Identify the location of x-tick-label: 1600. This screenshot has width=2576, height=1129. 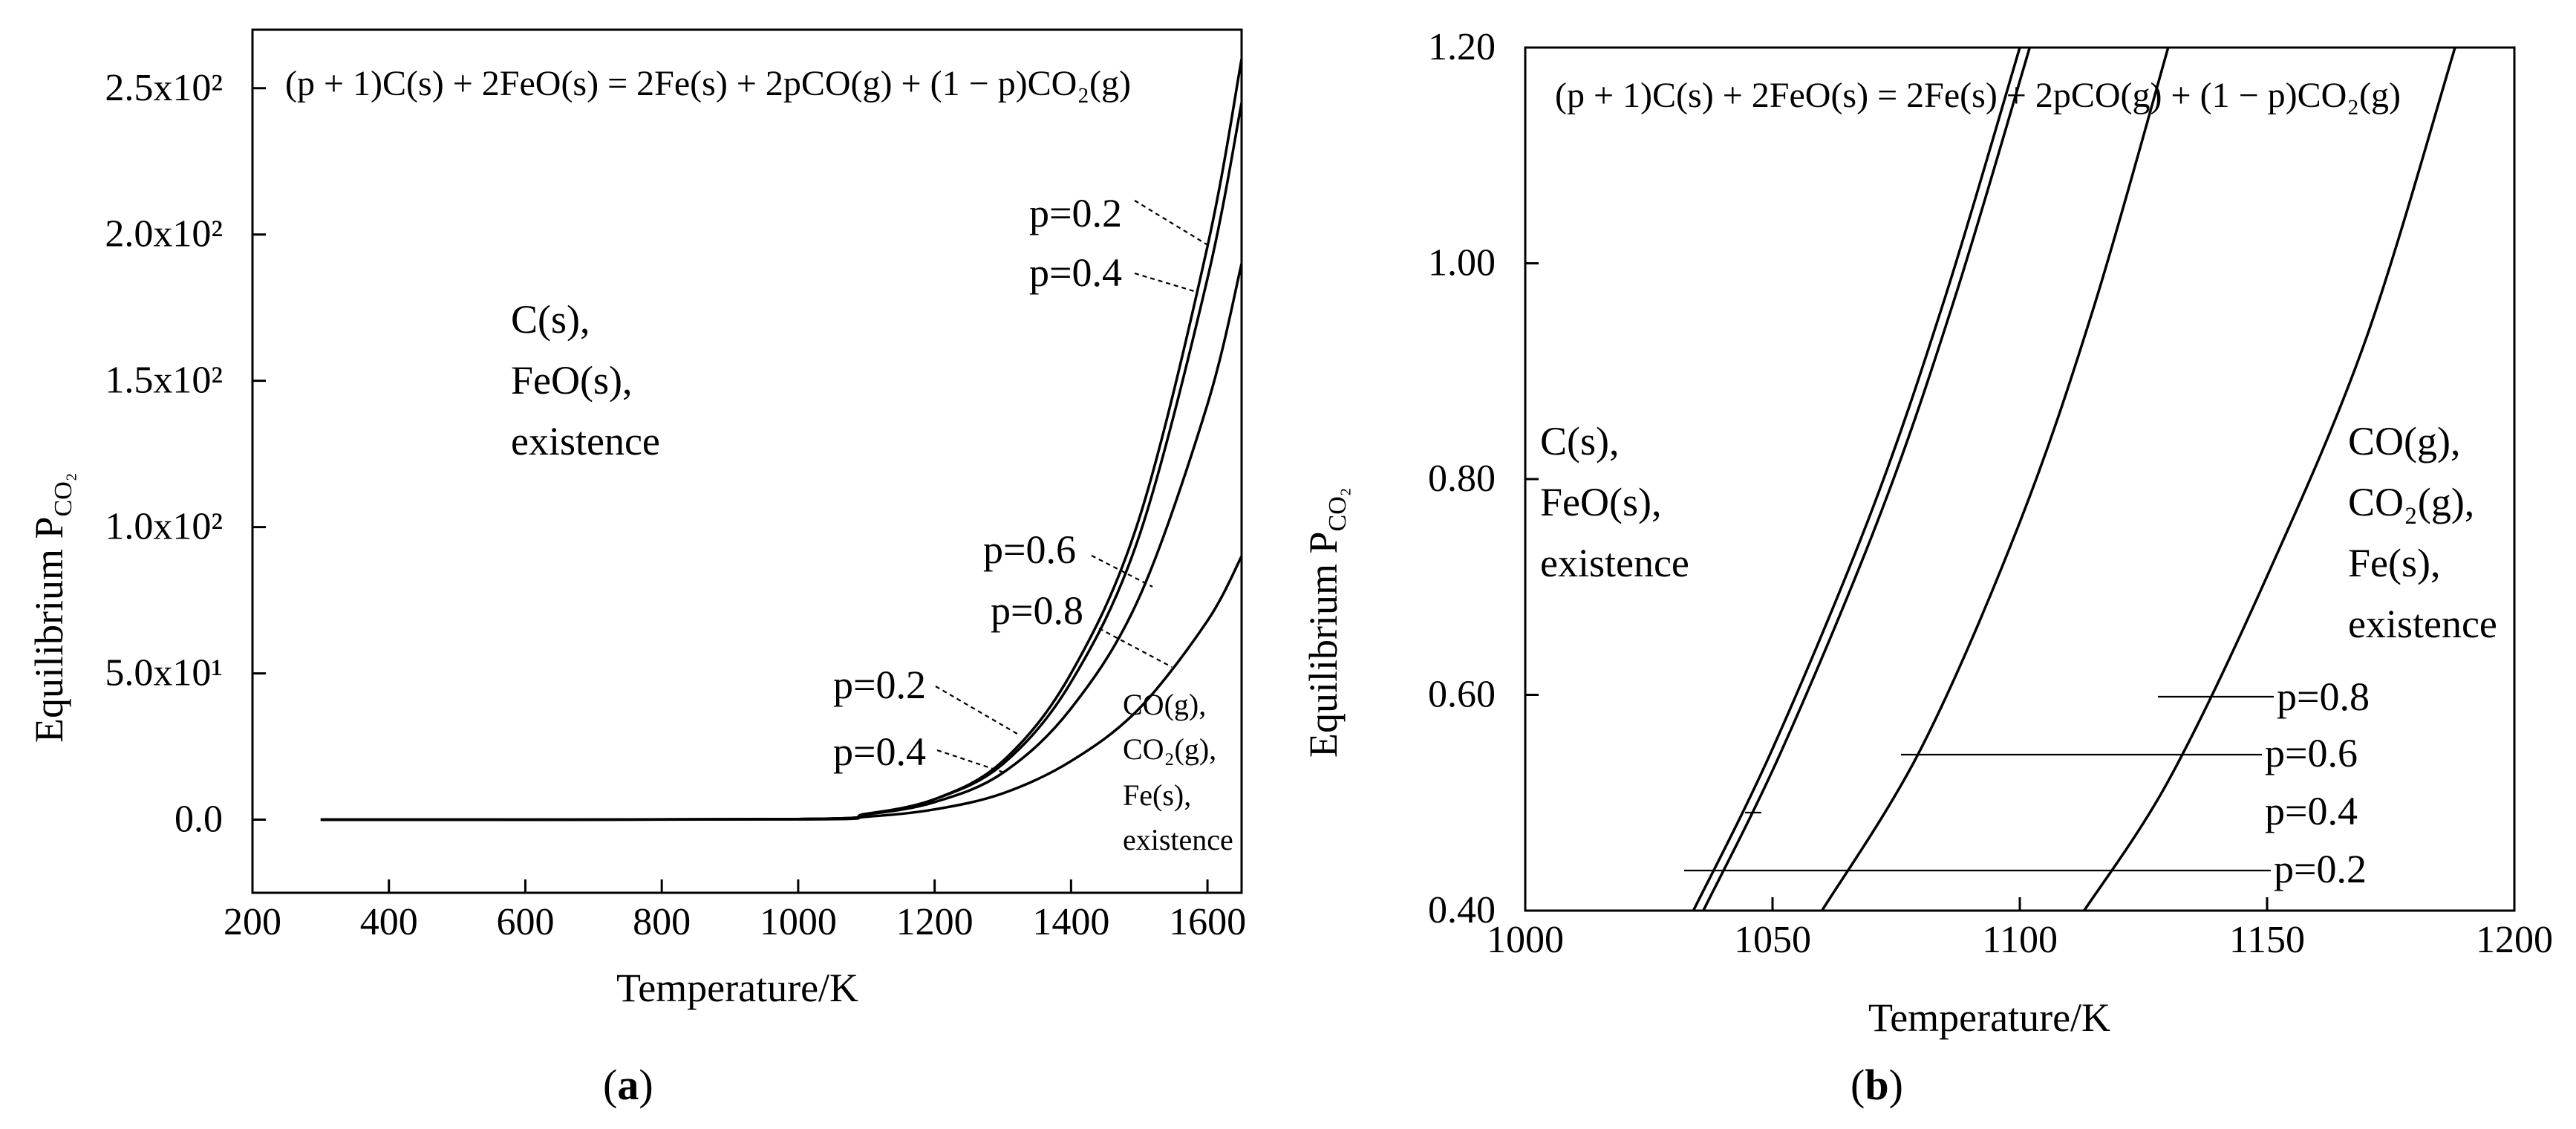
(1207, 922).